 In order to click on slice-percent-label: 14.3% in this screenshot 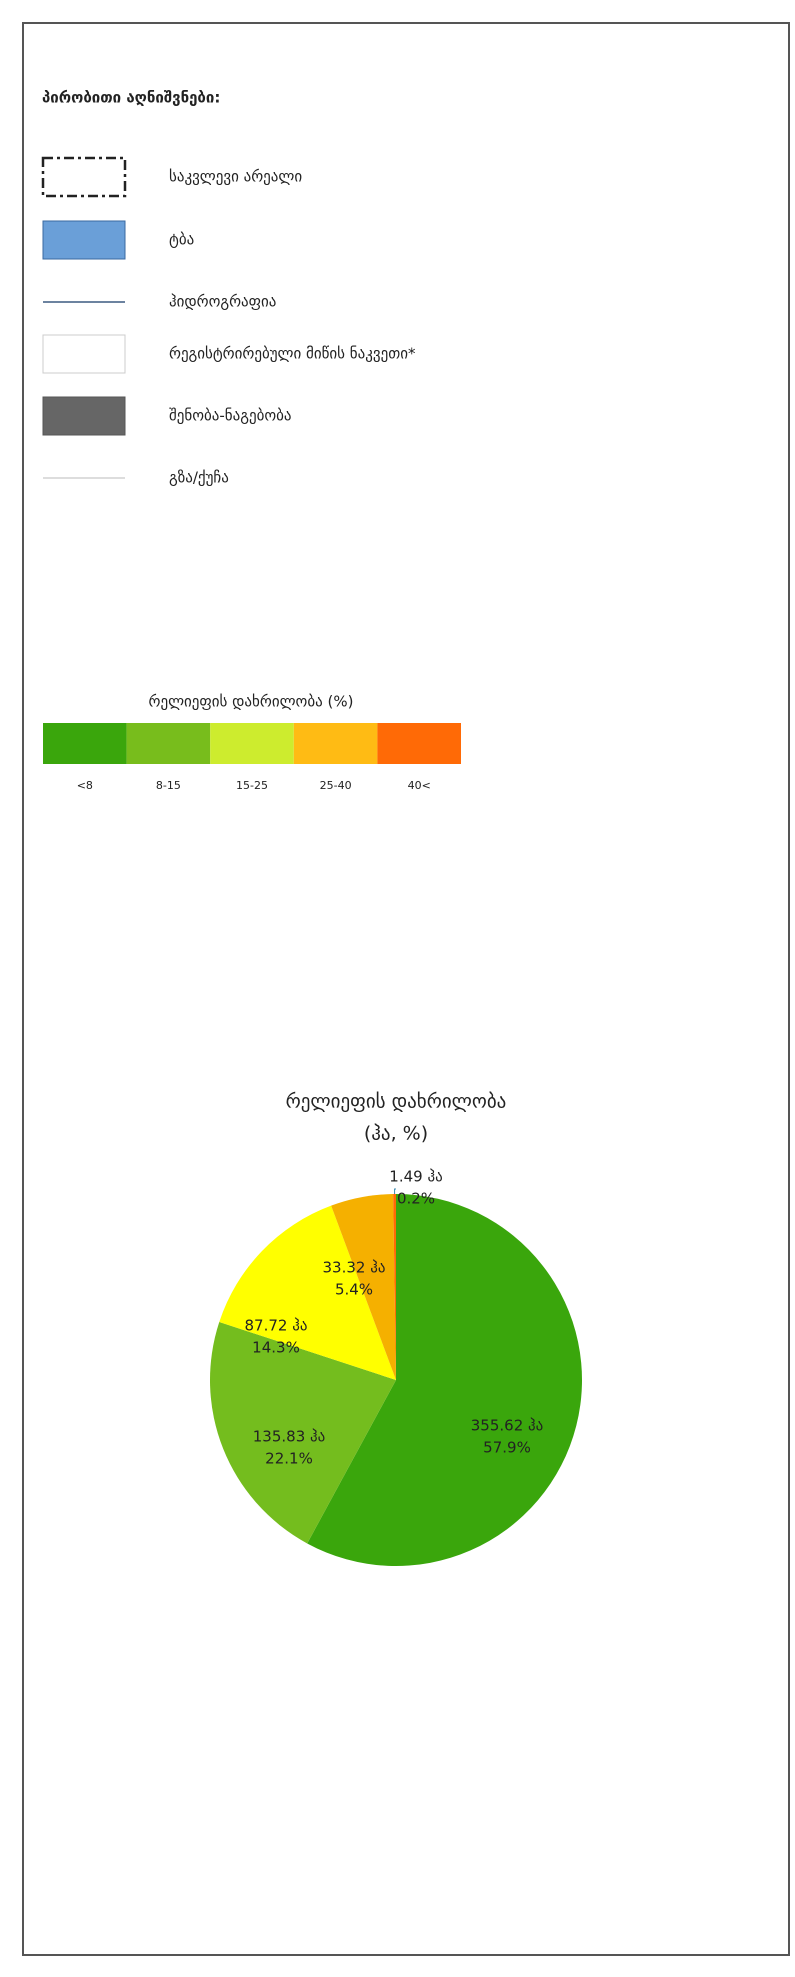, I will do `click(276, 1348)`.